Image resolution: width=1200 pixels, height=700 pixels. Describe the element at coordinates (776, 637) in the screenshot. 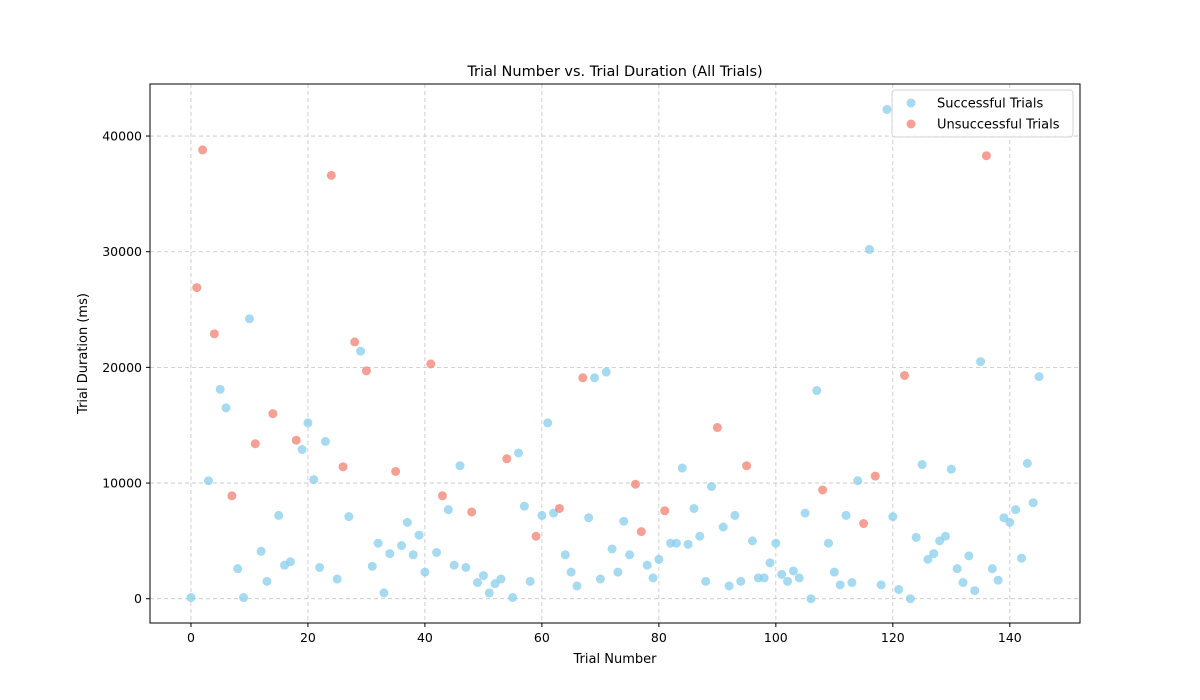

I see `x-tick-label: 100` at that location.